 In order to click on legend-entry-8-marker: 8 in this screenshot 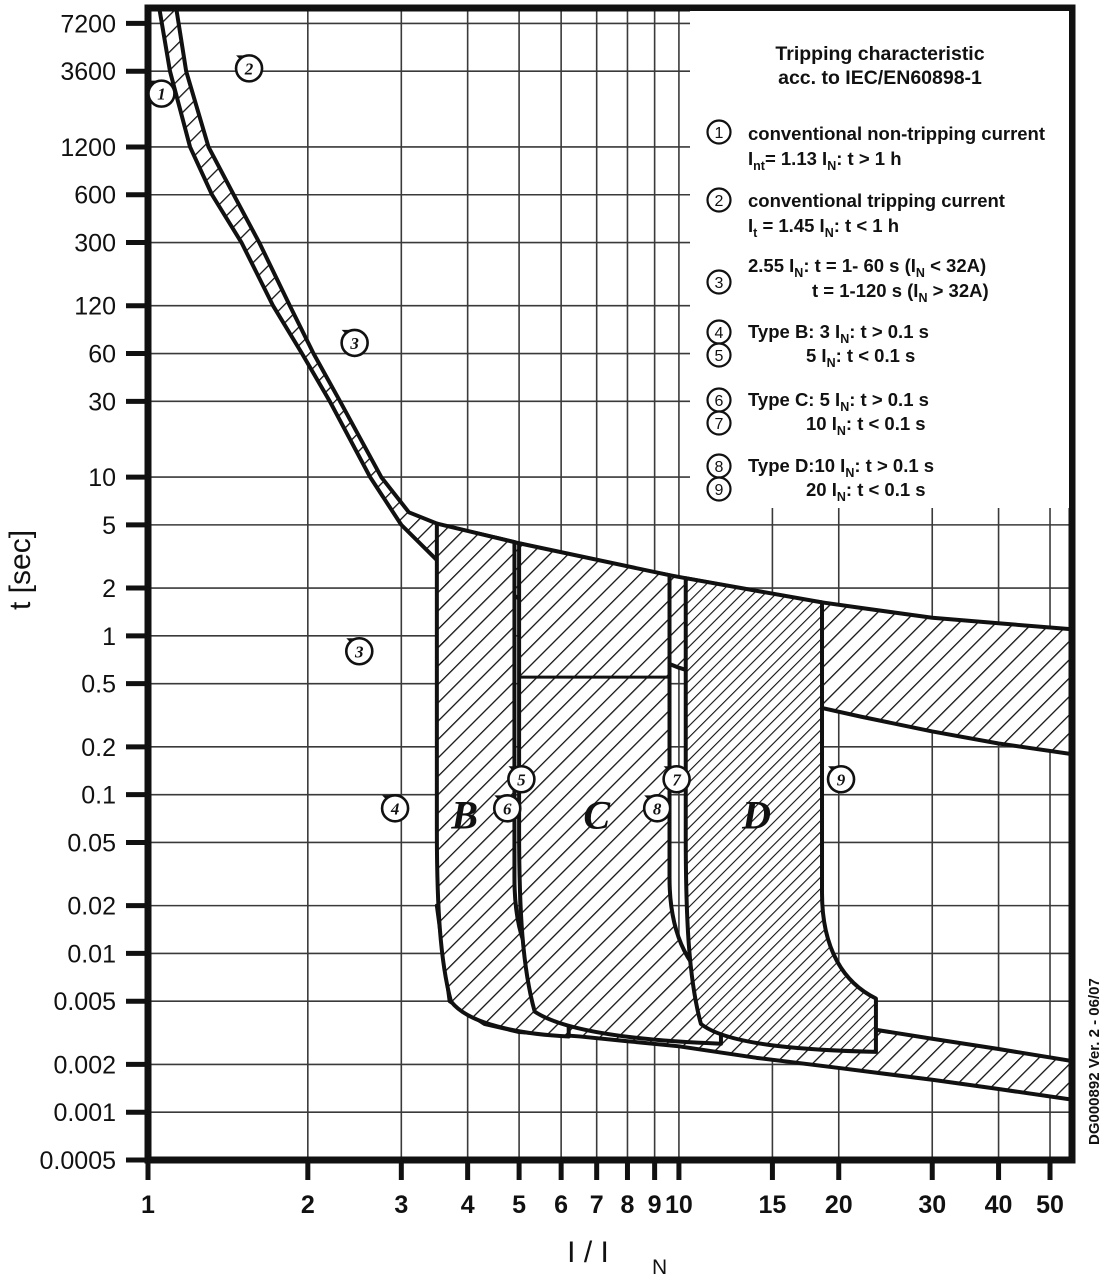, I will do `click(719, 466)`.